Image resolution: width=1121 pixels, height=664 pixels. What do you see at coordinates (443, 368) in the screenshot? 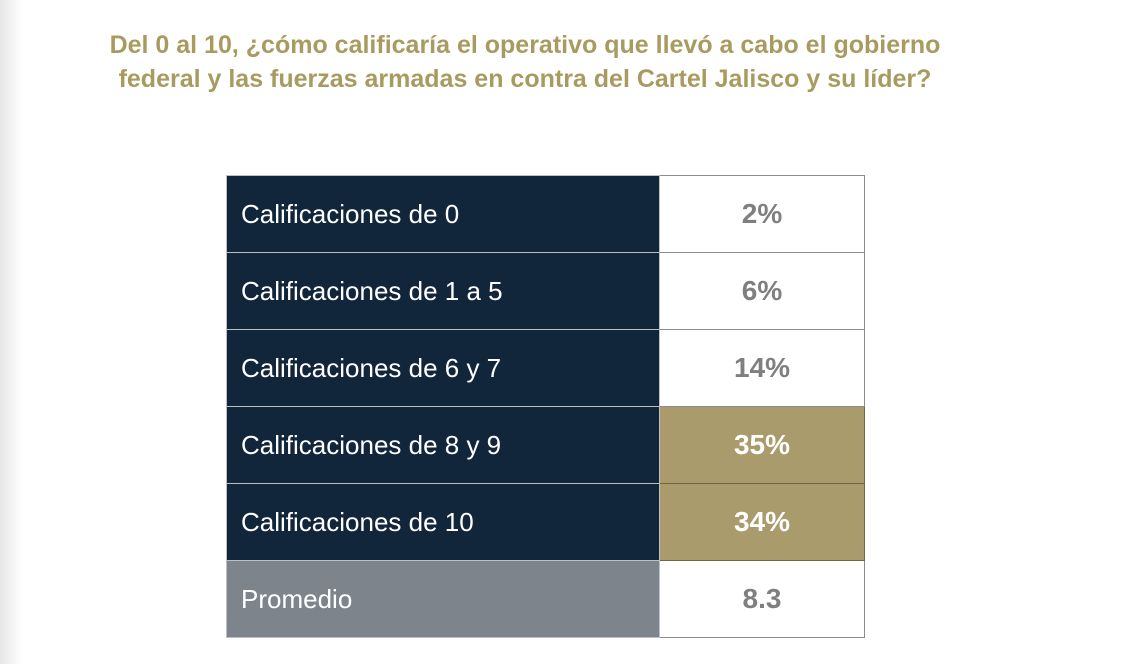
I see `row-label: Calificaciones de 6 y 7` at bounding box center [443, 368].